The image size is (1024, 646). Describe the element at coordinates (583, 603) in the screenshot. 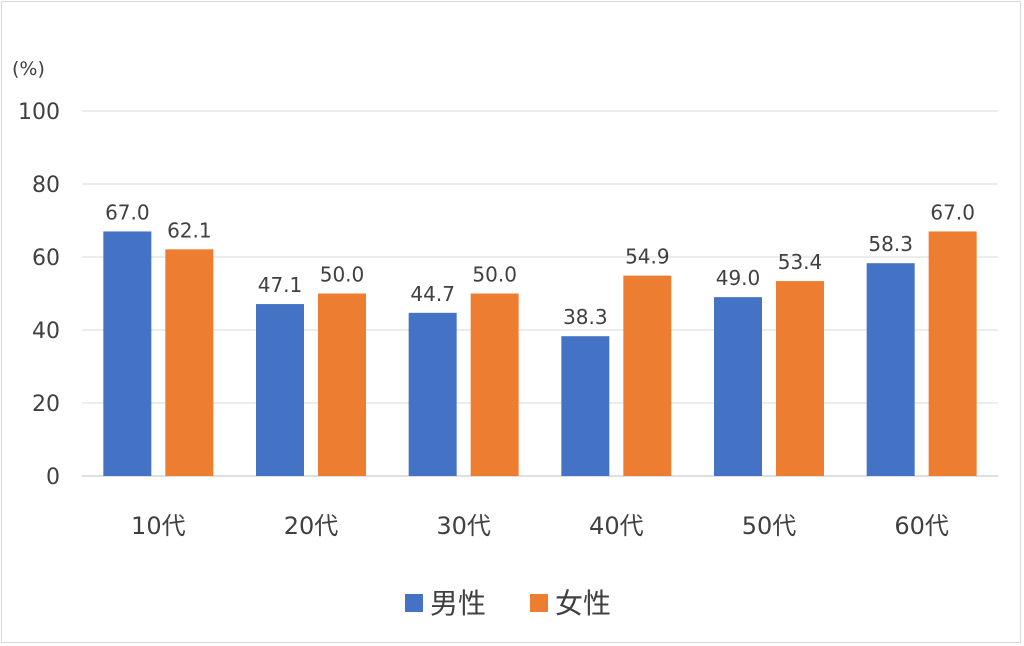

I see `legend-label: 女性` at that location.